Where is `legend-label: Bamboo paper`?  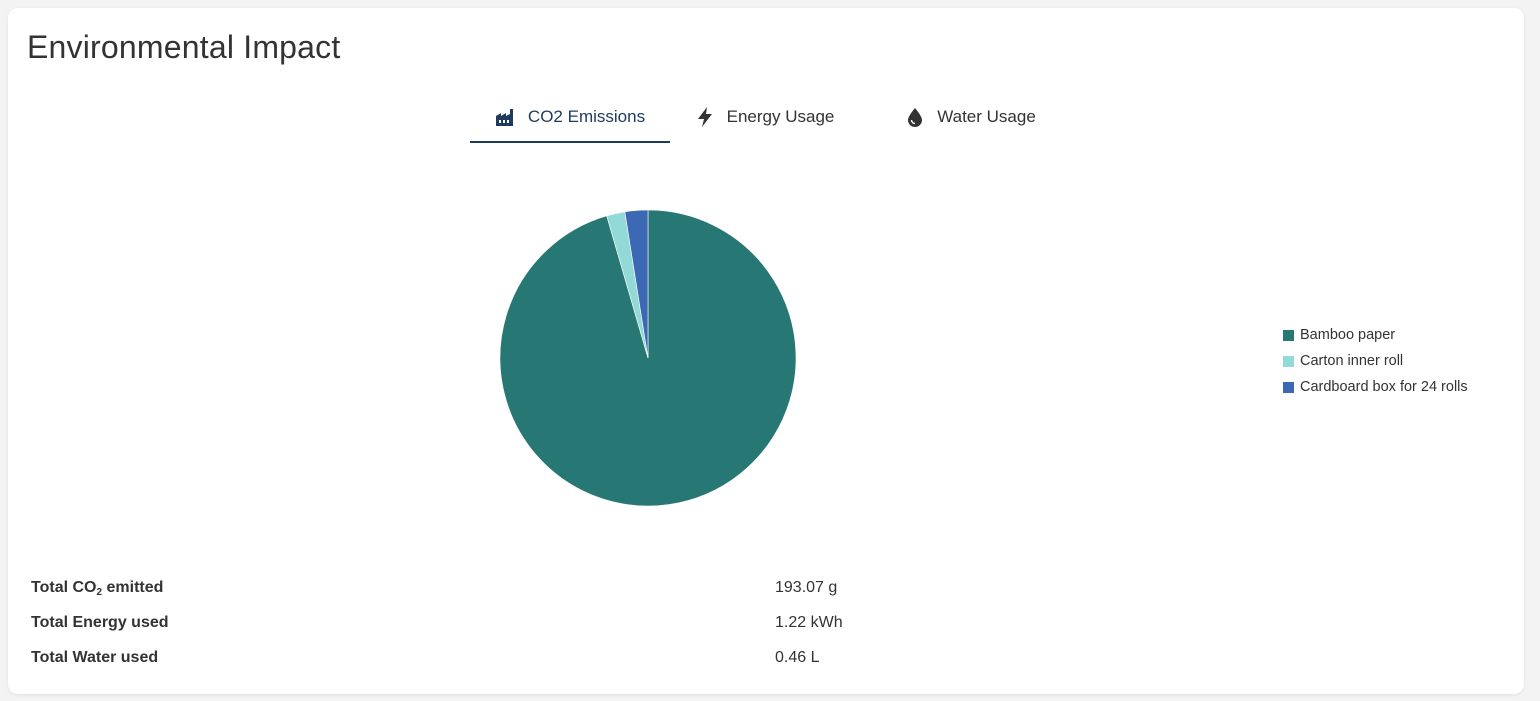
legend-label: Bamboo paper is located at coordinates (1348, 335).